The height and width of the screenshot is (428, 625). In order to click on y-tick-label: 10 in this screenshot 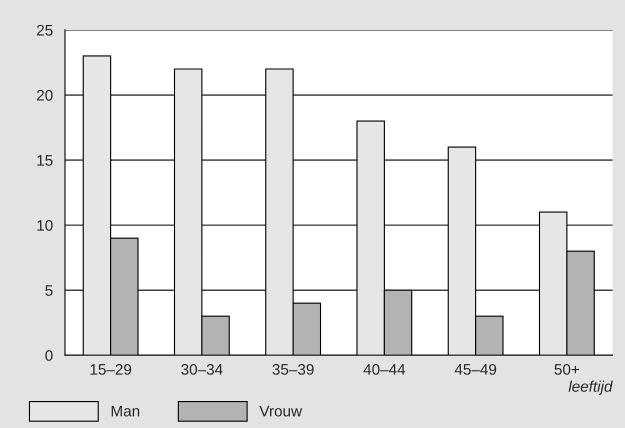, I will do `click(45, 225)`.